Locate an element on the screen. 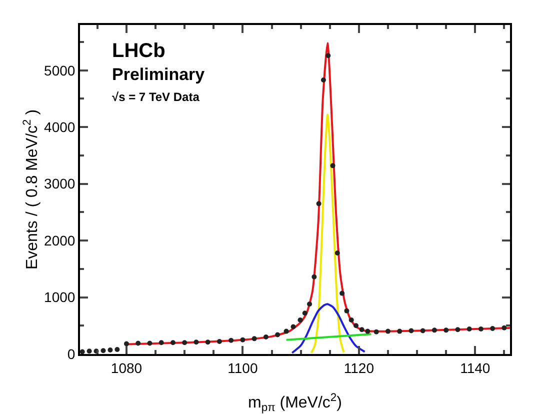  annotation: LHCb is located at coordinates (139, 51).